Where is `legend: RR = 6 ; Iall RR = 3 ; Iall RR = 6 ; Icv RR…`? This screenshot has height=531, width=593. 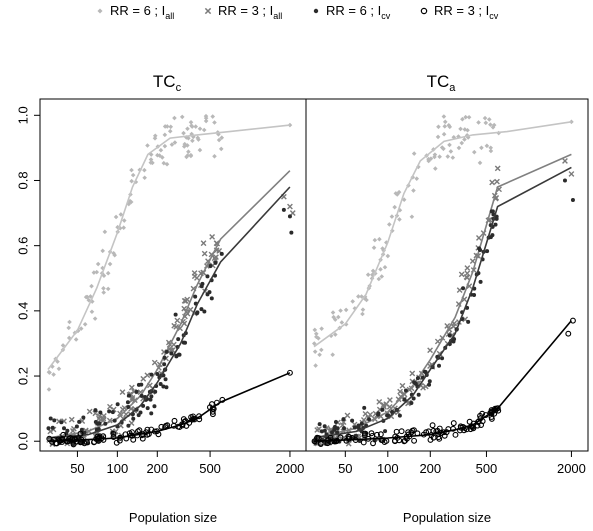 legend: RR = 6 ; Iall RR = 3 ; Iall RR = 6 ; Icv RR… is located at coordinates (297, 12).